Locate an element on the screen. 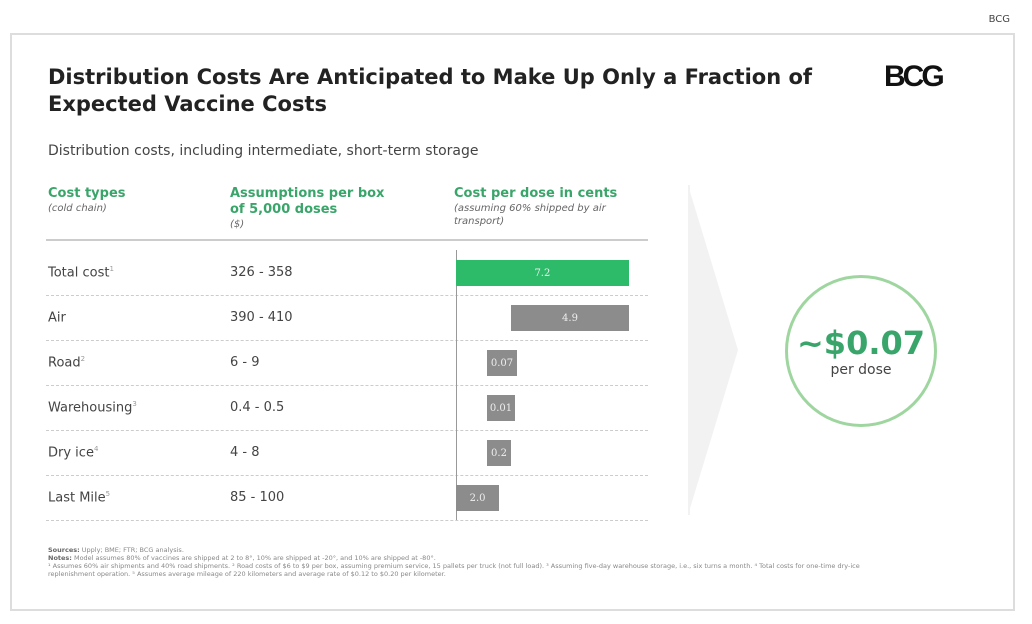 Image resolution: width=1032 pixels, height=624 pixels. component-bar: 4.9 is located at coordinates (570, 318).